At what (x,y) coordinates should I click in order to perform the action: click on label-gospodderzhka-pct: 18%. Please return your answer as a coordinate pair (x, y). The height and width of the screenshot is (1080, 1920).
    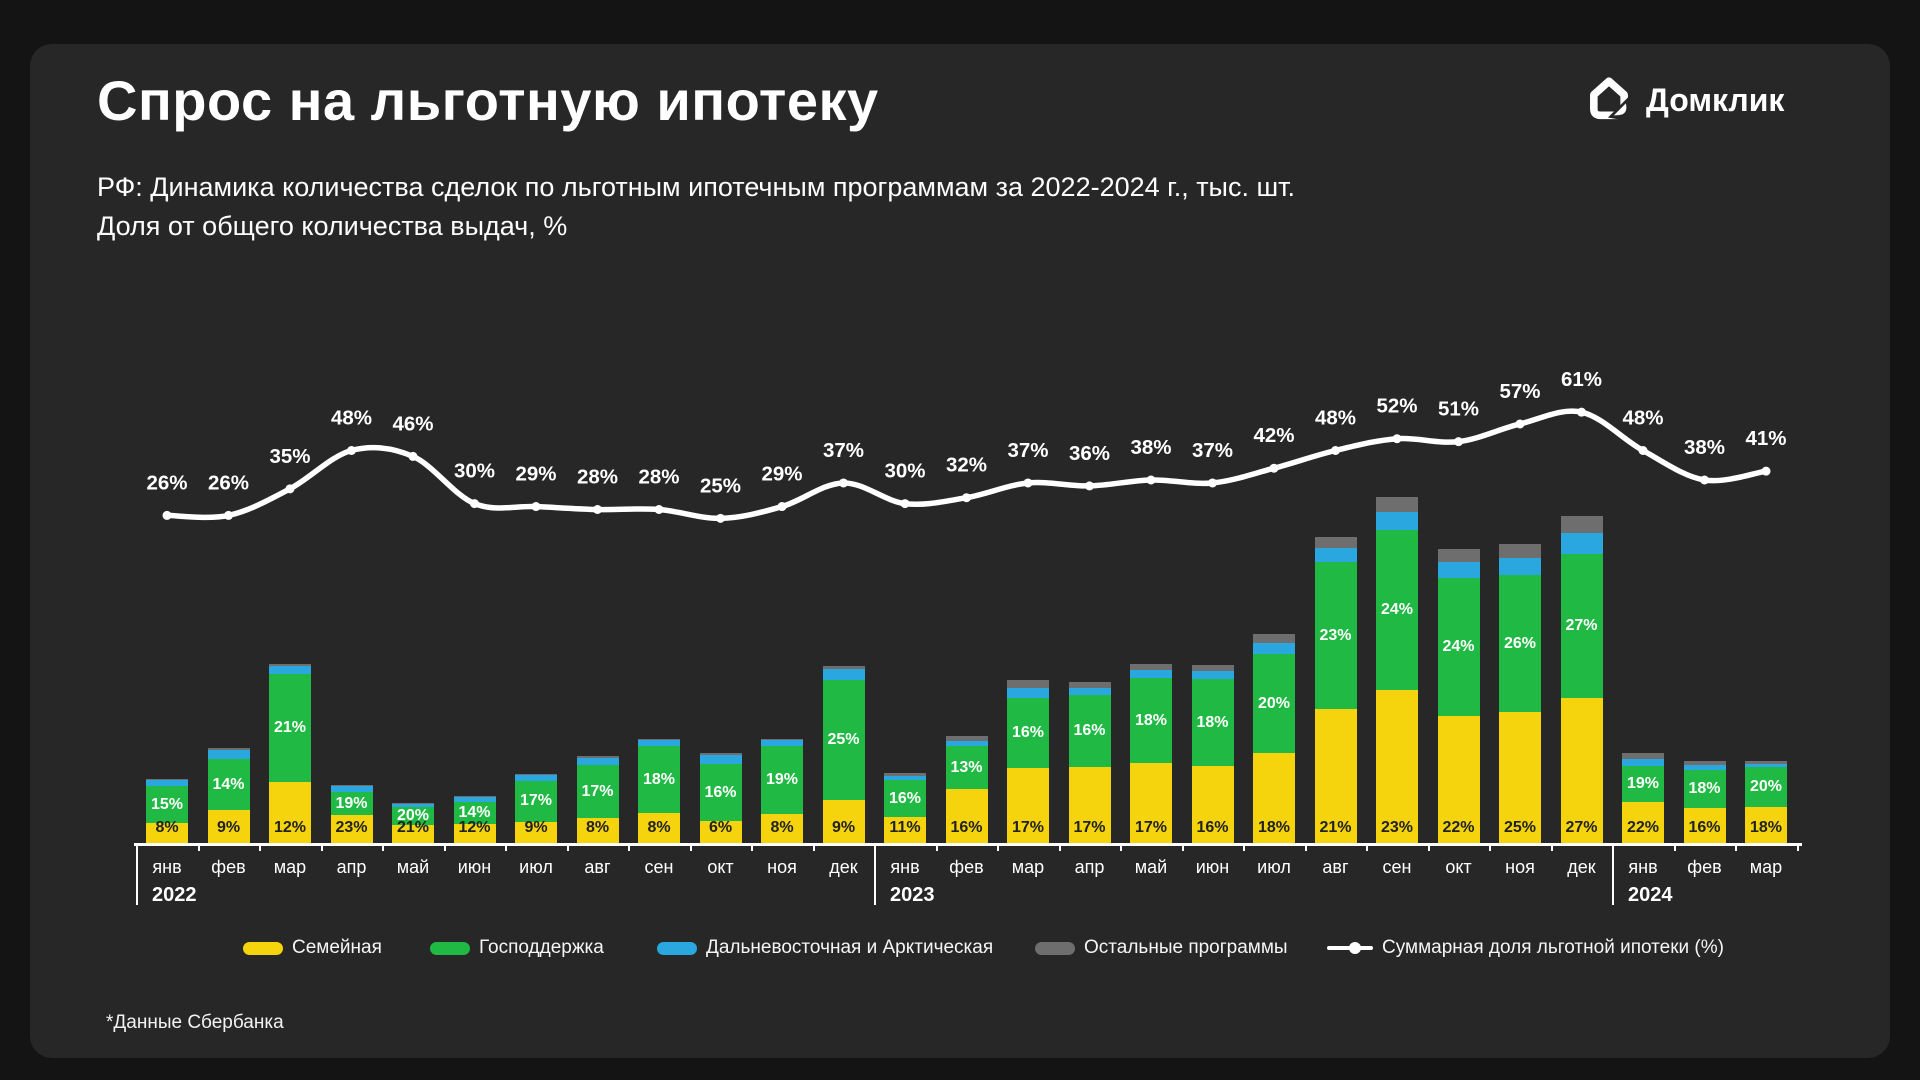
    Looking at the image, I should click on (1151, 720).